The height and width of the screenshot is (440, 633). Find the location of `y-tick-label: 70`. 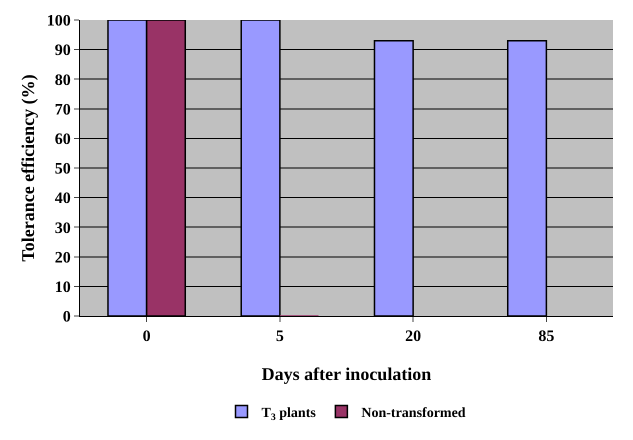

y-tick-label: 70 is located at coordinates (62, 109).